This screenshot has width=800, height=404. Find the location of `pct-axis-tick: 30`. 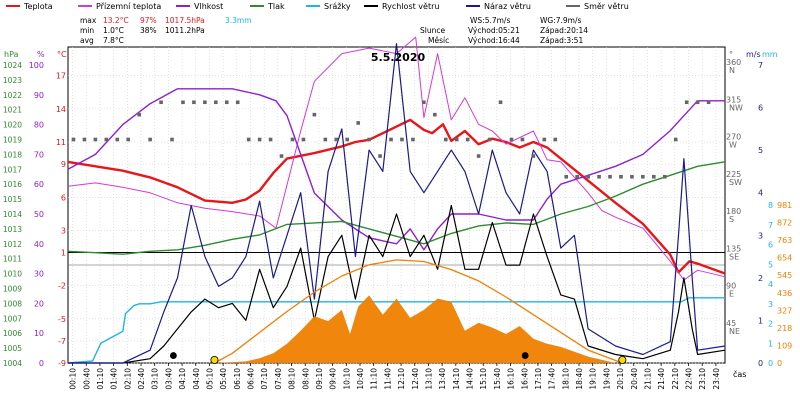

pct-axis-tick: 30 is located at coordinates (39, 274).